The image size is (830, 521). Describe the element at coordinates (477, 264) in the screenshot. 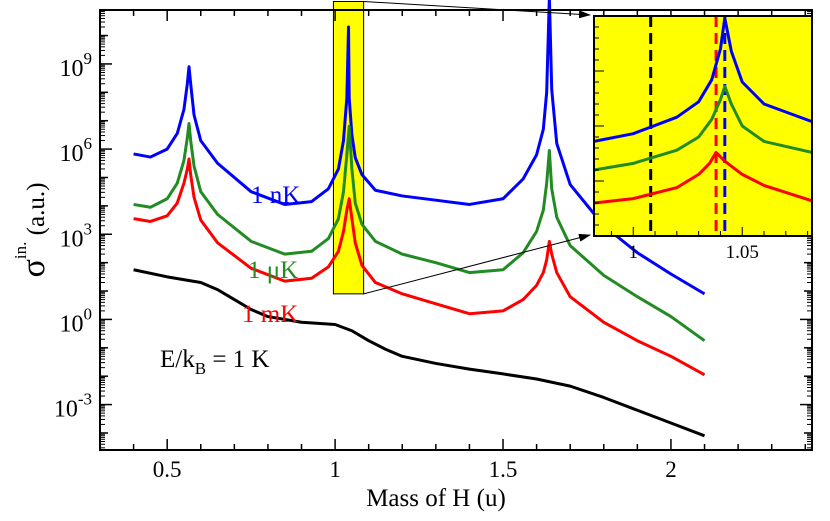

I see `connector-arrow-bottom` at that location.